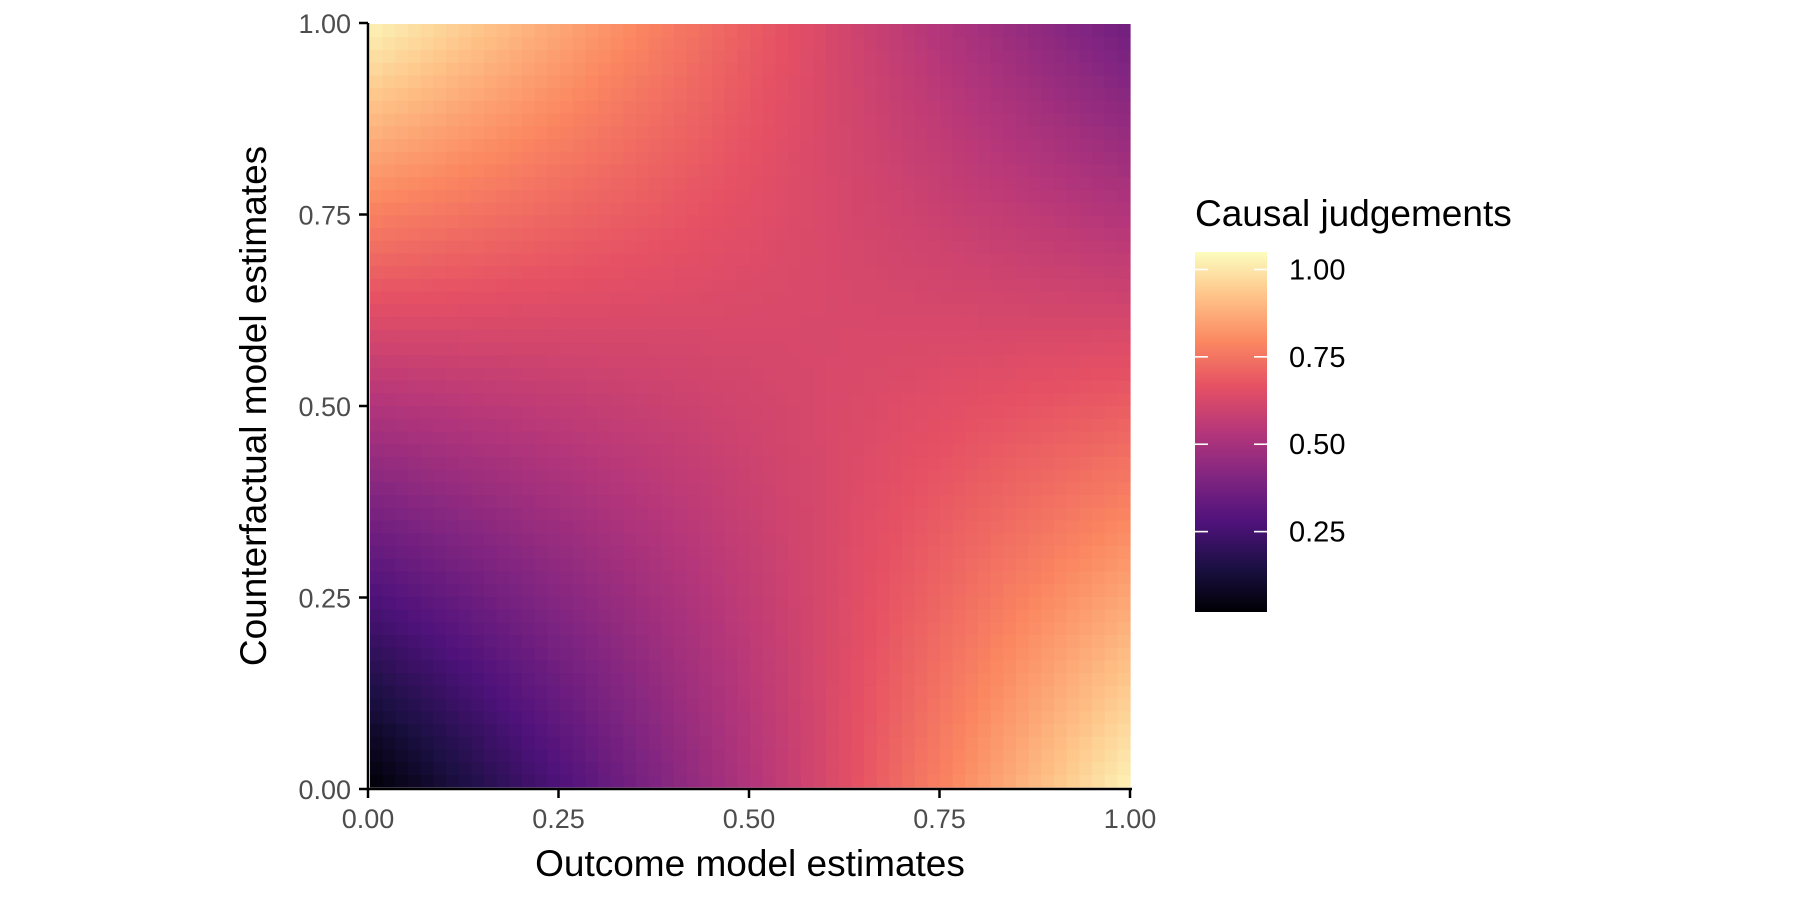 This screenshot has height=900, width=1800. What do you see at coordinates (333, 407) in the screenshot?
I see `y-axis-ticks: 0.000.250.500.751.00` at bounding box center [333, 407].